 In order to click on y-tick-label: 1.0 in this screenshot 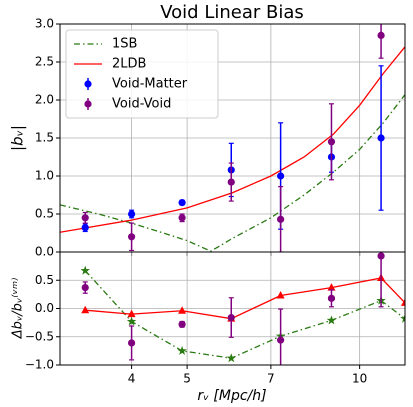, I will do `click(44, 176)`.